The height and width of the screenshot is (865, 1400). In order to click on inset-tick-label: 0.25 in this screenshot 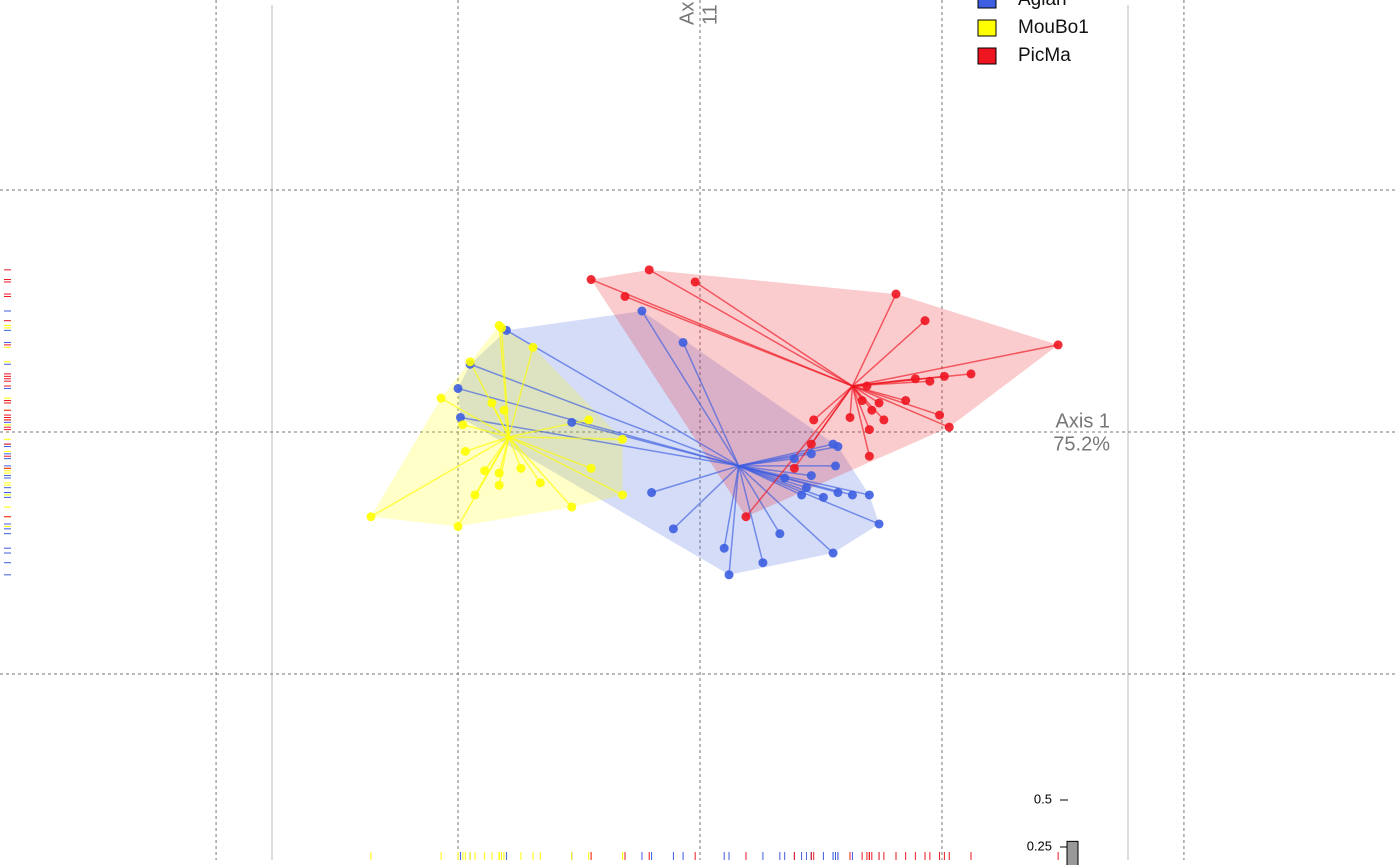, I will do `click(1039, 845)`.